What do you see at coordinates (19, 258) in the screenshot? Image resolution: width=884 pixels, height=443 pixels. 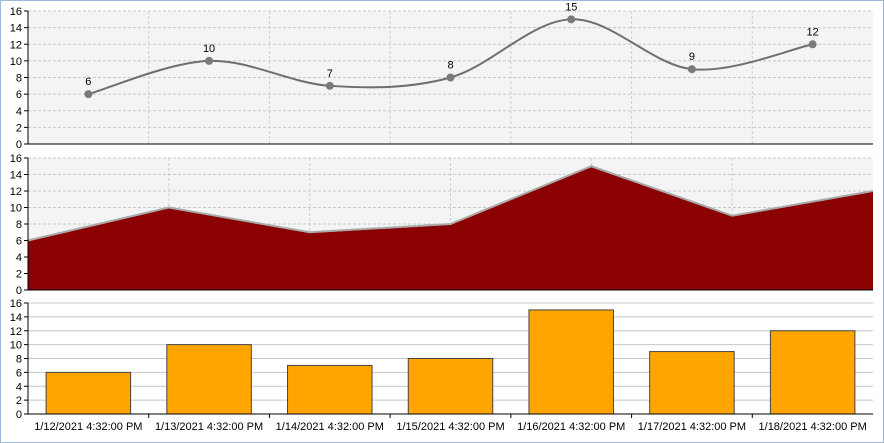 I see `chart2-y-tick-label: 4` at bounding box center [19, 258].